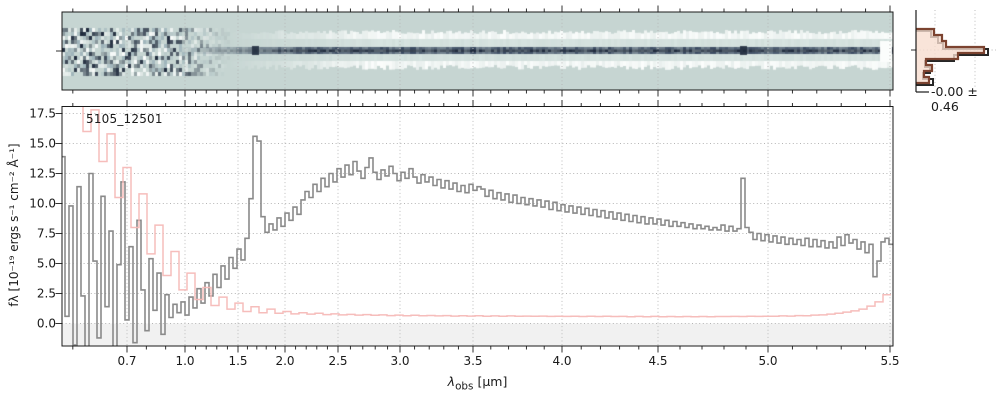 This screenshot has width=1000, height=400. What do you see at coordinates (473, 361) in the screenshot?
I see `x-tick-label: 3.5` at bounding box center [473, 361].